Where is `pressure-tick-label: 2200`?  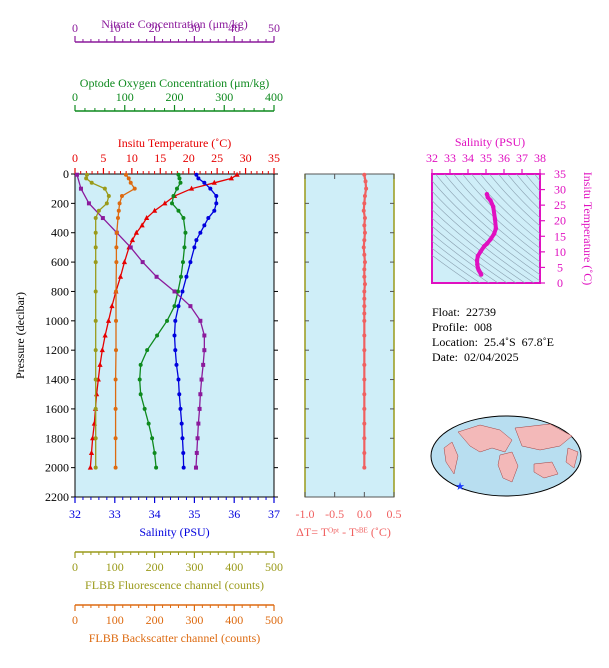 pressure-tick-label: 2200 is located at coordinates (57, 497).